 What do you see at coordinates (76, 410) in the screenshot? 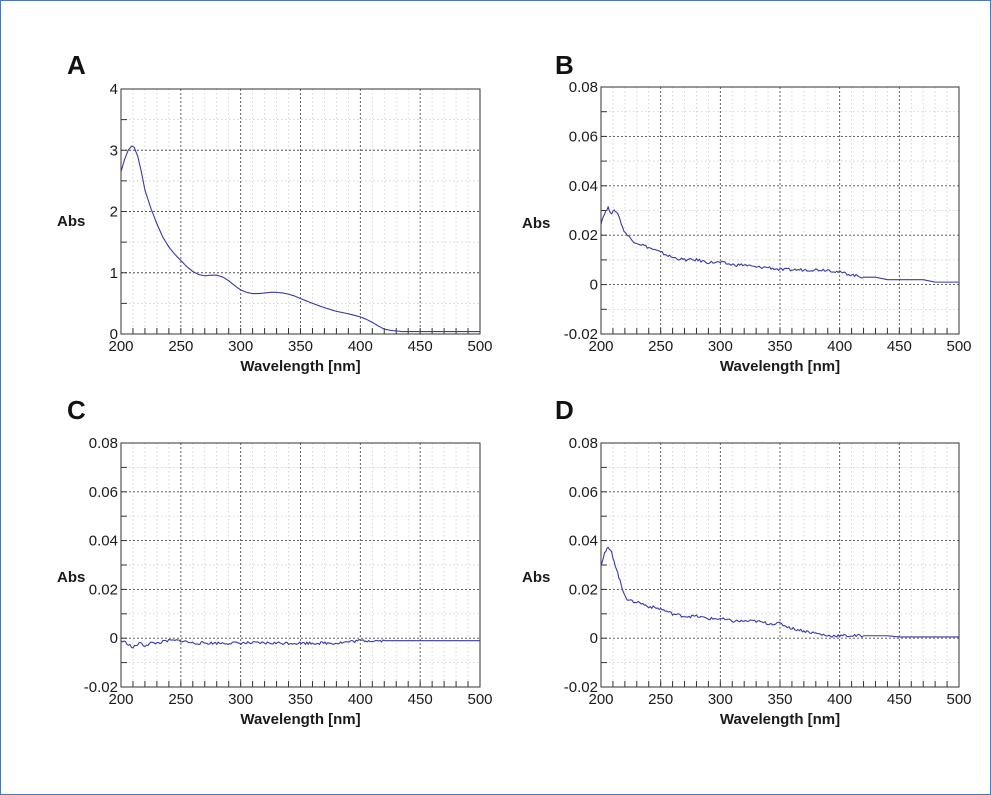
I see `panel-letter: C` at bounding box center [76, 410].